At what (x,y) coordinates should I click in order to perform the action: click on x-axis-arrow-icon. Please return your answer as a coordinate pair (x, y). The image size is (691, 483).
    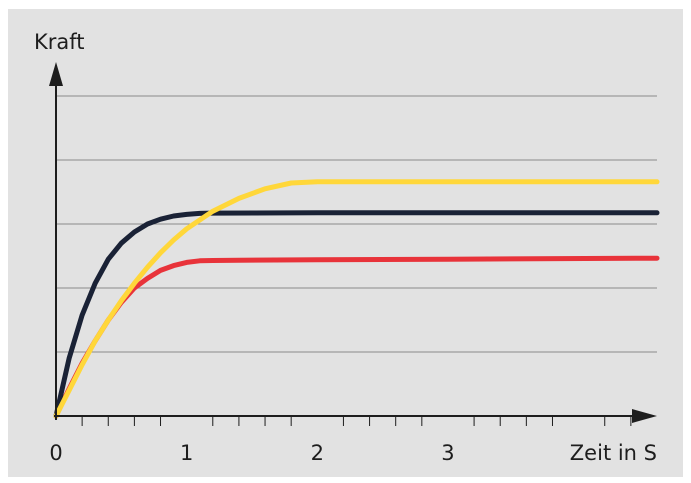
    Looking at the image, I should click on (644, 416).